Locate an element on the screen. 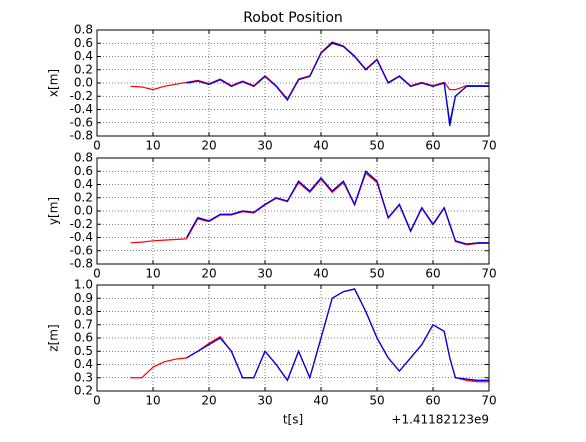  y-axis-label: z[m] is located at coordinates (54, 337).